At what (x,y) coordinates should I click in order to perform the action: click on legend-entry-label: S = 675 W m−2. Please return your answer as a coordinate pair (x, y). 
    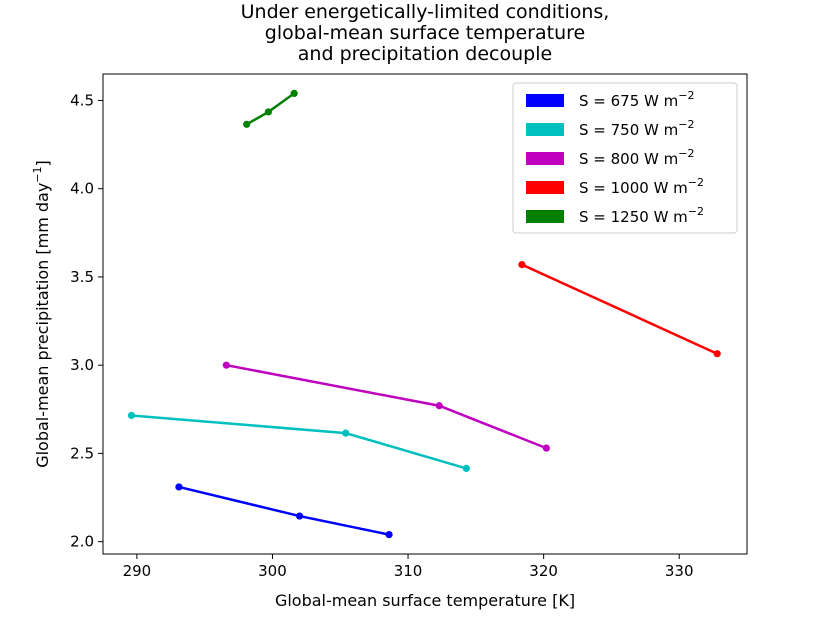
    Looking at the image, I should click on (636, 99).